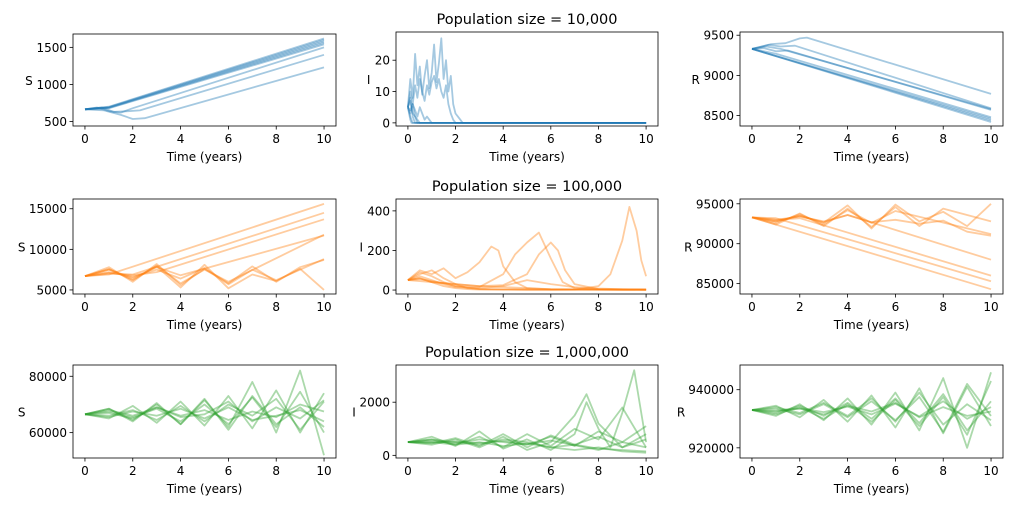 This screenshot has width=1011, height=511. What do you see at coordinates (51, 85) in the screenshot?
I see `y-tick-label: 1000` at bounding box center [51, 85].